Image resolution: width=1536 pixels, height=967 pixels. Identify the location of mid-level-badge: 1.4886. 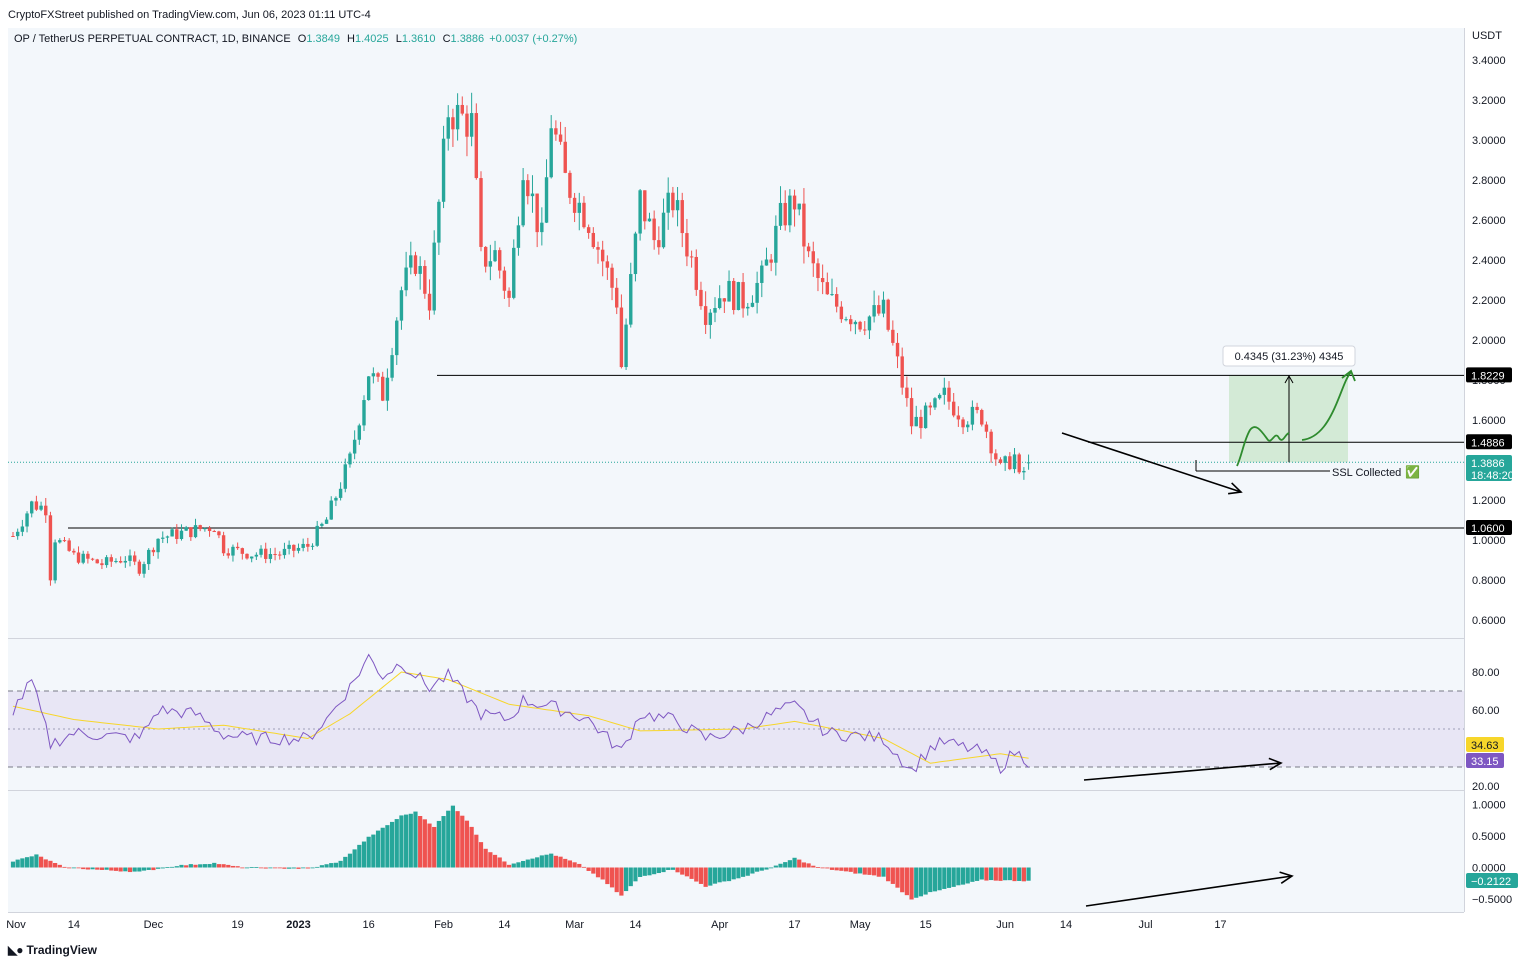
(1488, 443).